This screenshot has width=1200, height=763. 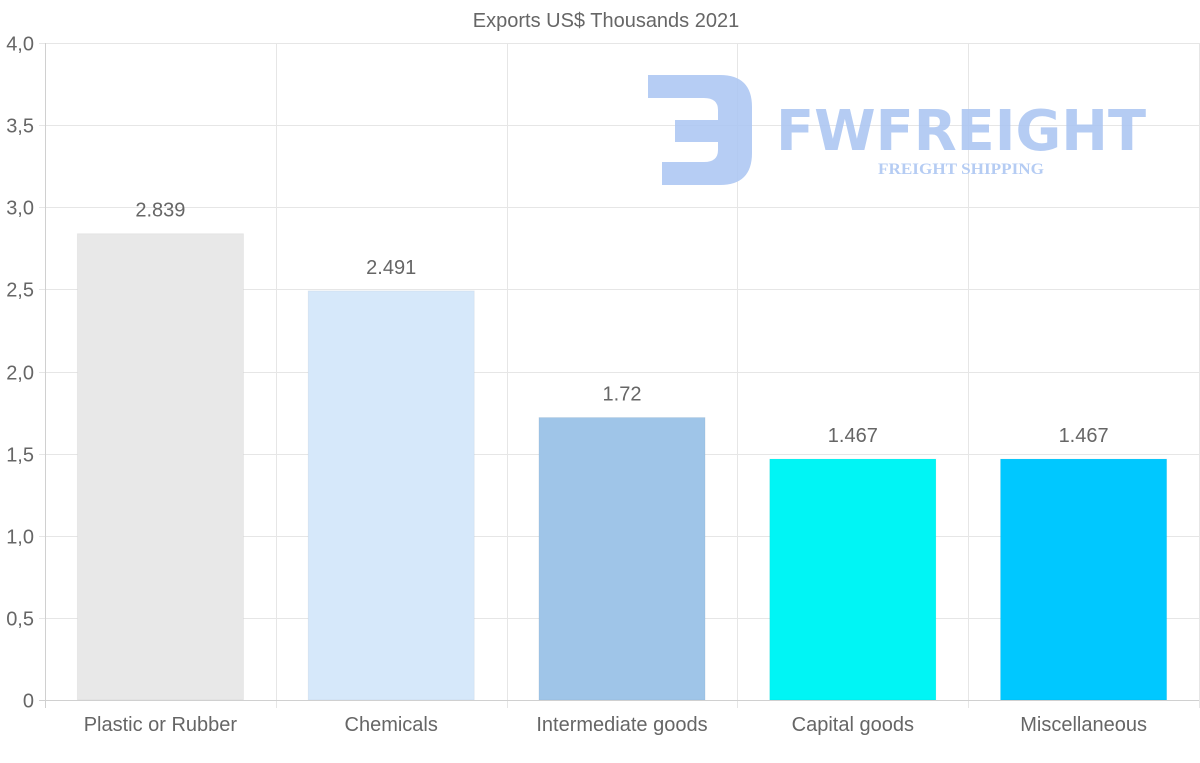 I want to click on watermark-logo-icon, so click(x=700, y=130).